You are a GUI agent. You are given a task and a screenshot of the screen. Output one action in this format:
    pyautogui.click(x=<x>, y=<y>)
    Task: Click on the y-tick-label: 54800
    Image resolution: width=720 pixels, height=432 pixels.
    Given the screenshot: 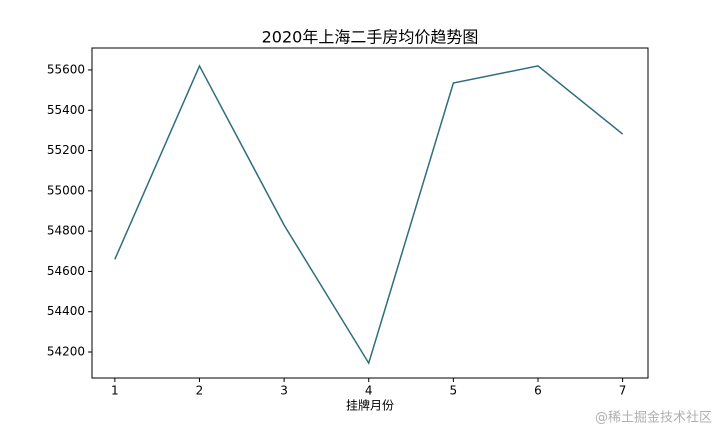 What is the action you would take?
    pyautogui.click(x=66, y=231)
    